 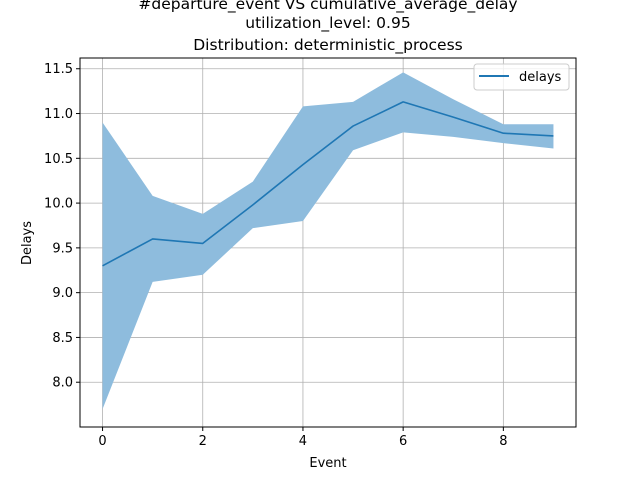 I want to click on title-line-2: utilization_level: 0.95, so click(x=327, y=23).